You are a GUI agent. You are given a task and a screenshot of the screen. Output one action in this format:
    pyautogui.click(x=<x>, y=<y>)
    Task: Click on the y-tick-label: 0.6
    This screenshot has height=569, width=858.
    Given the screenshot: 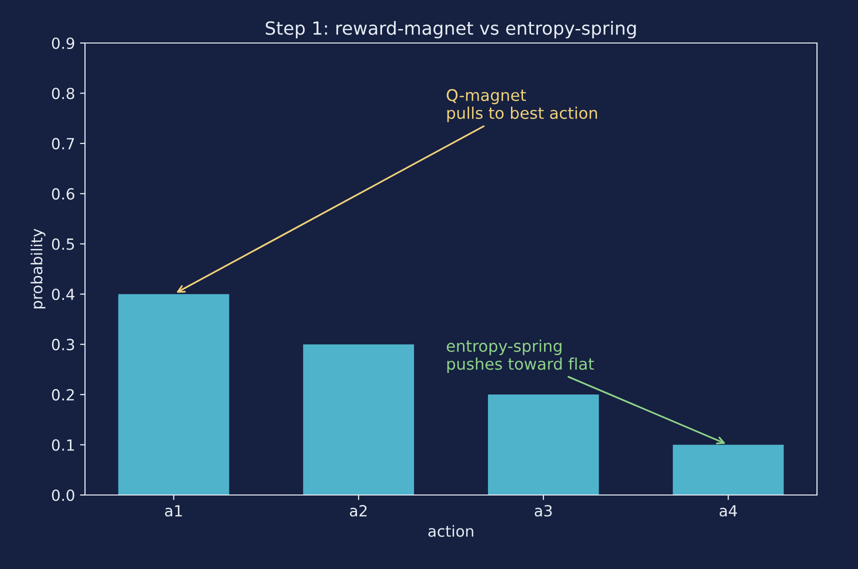 What is the action you would take?
    pyautogui.click(x=63, y=194)
    